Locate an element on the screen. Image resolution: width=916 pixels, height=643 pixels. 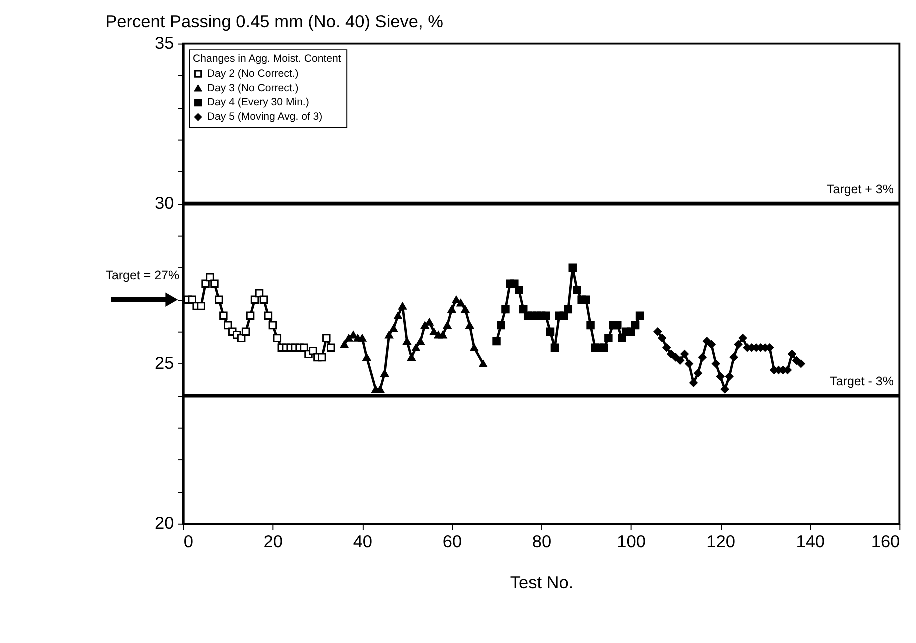
x-tick-label: 0 is located at coordinates (189, 541).